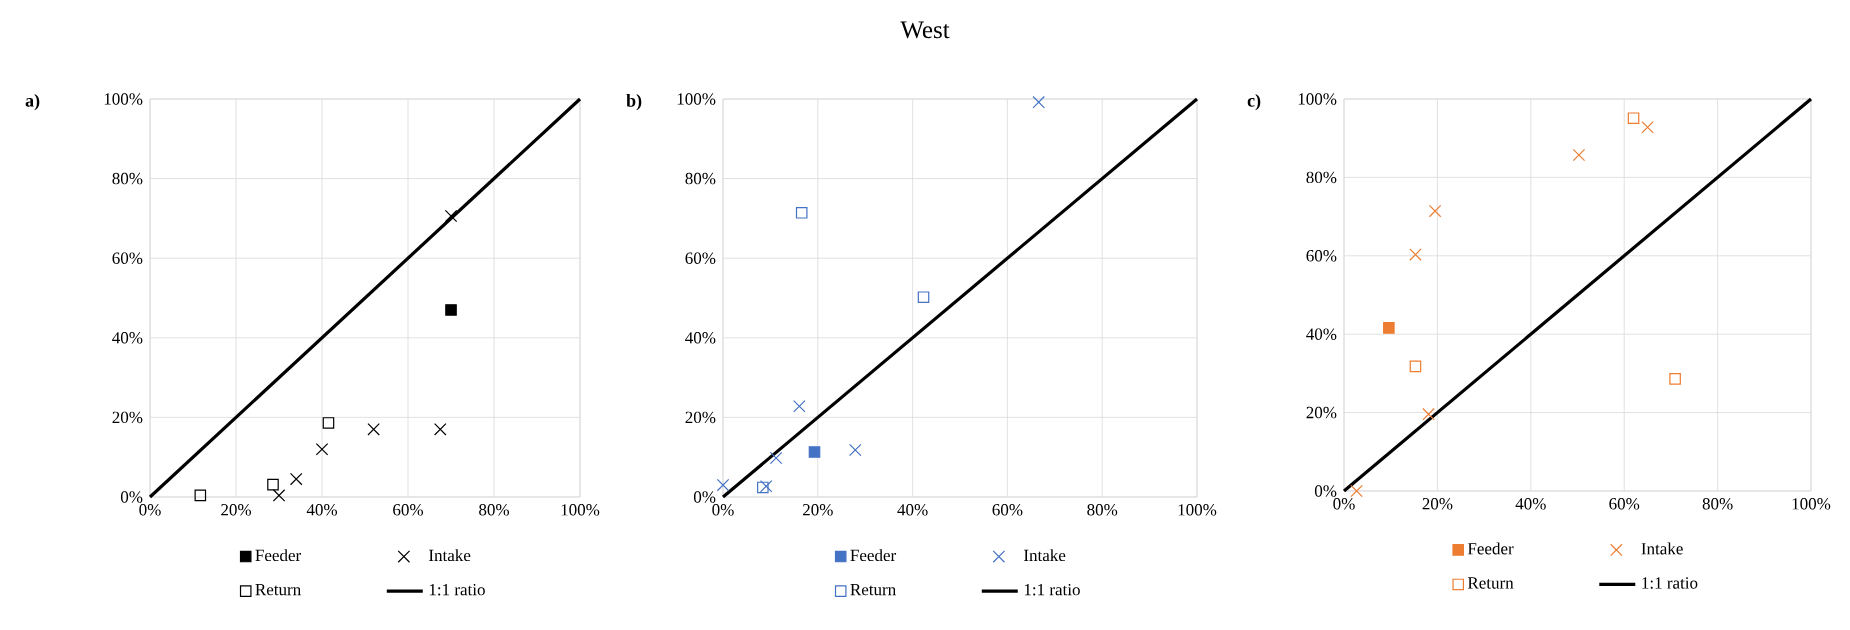  Describe the element at coordinates (634, 102) in the screenshot. I see `text: b)` at that location.